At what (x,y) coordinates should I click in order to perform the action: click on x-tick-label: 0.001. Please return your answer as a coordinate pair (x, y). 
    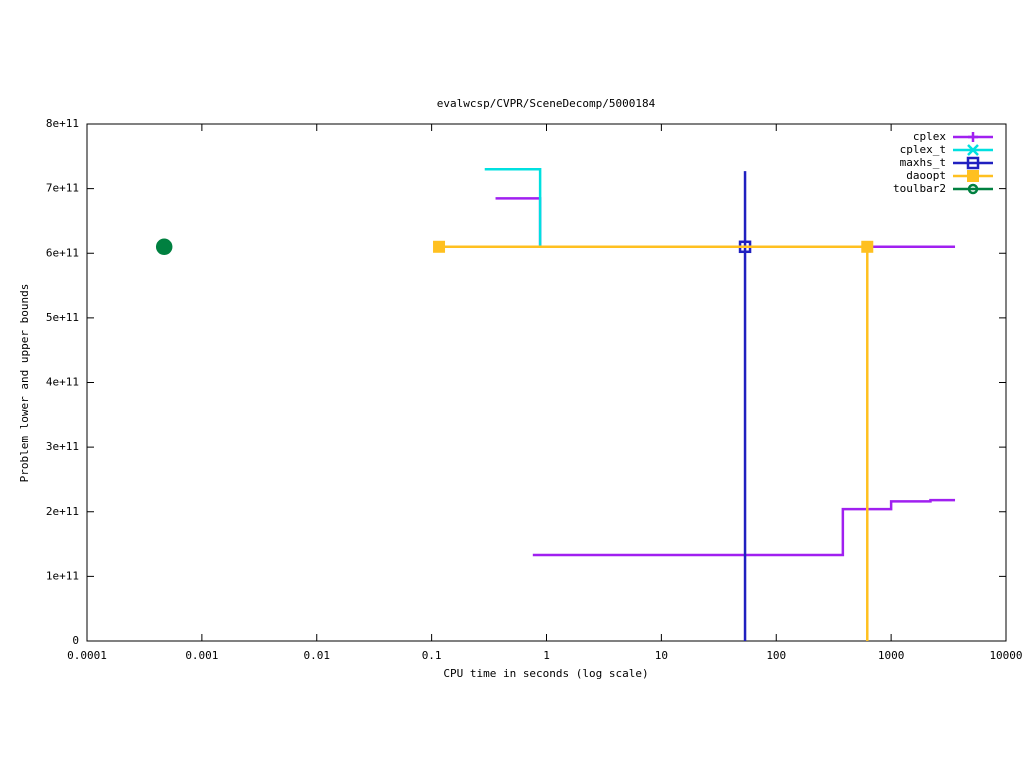
    Looking at the image, I should click on (201, 655).